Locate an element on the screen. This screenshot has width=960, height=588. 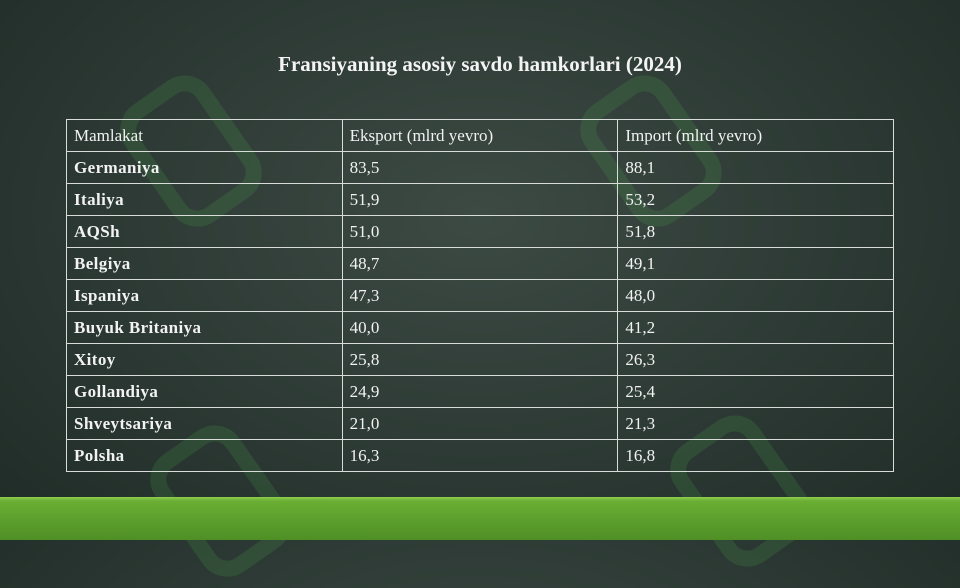
country-cell: Germaniya is located at coordinates (204, 167).